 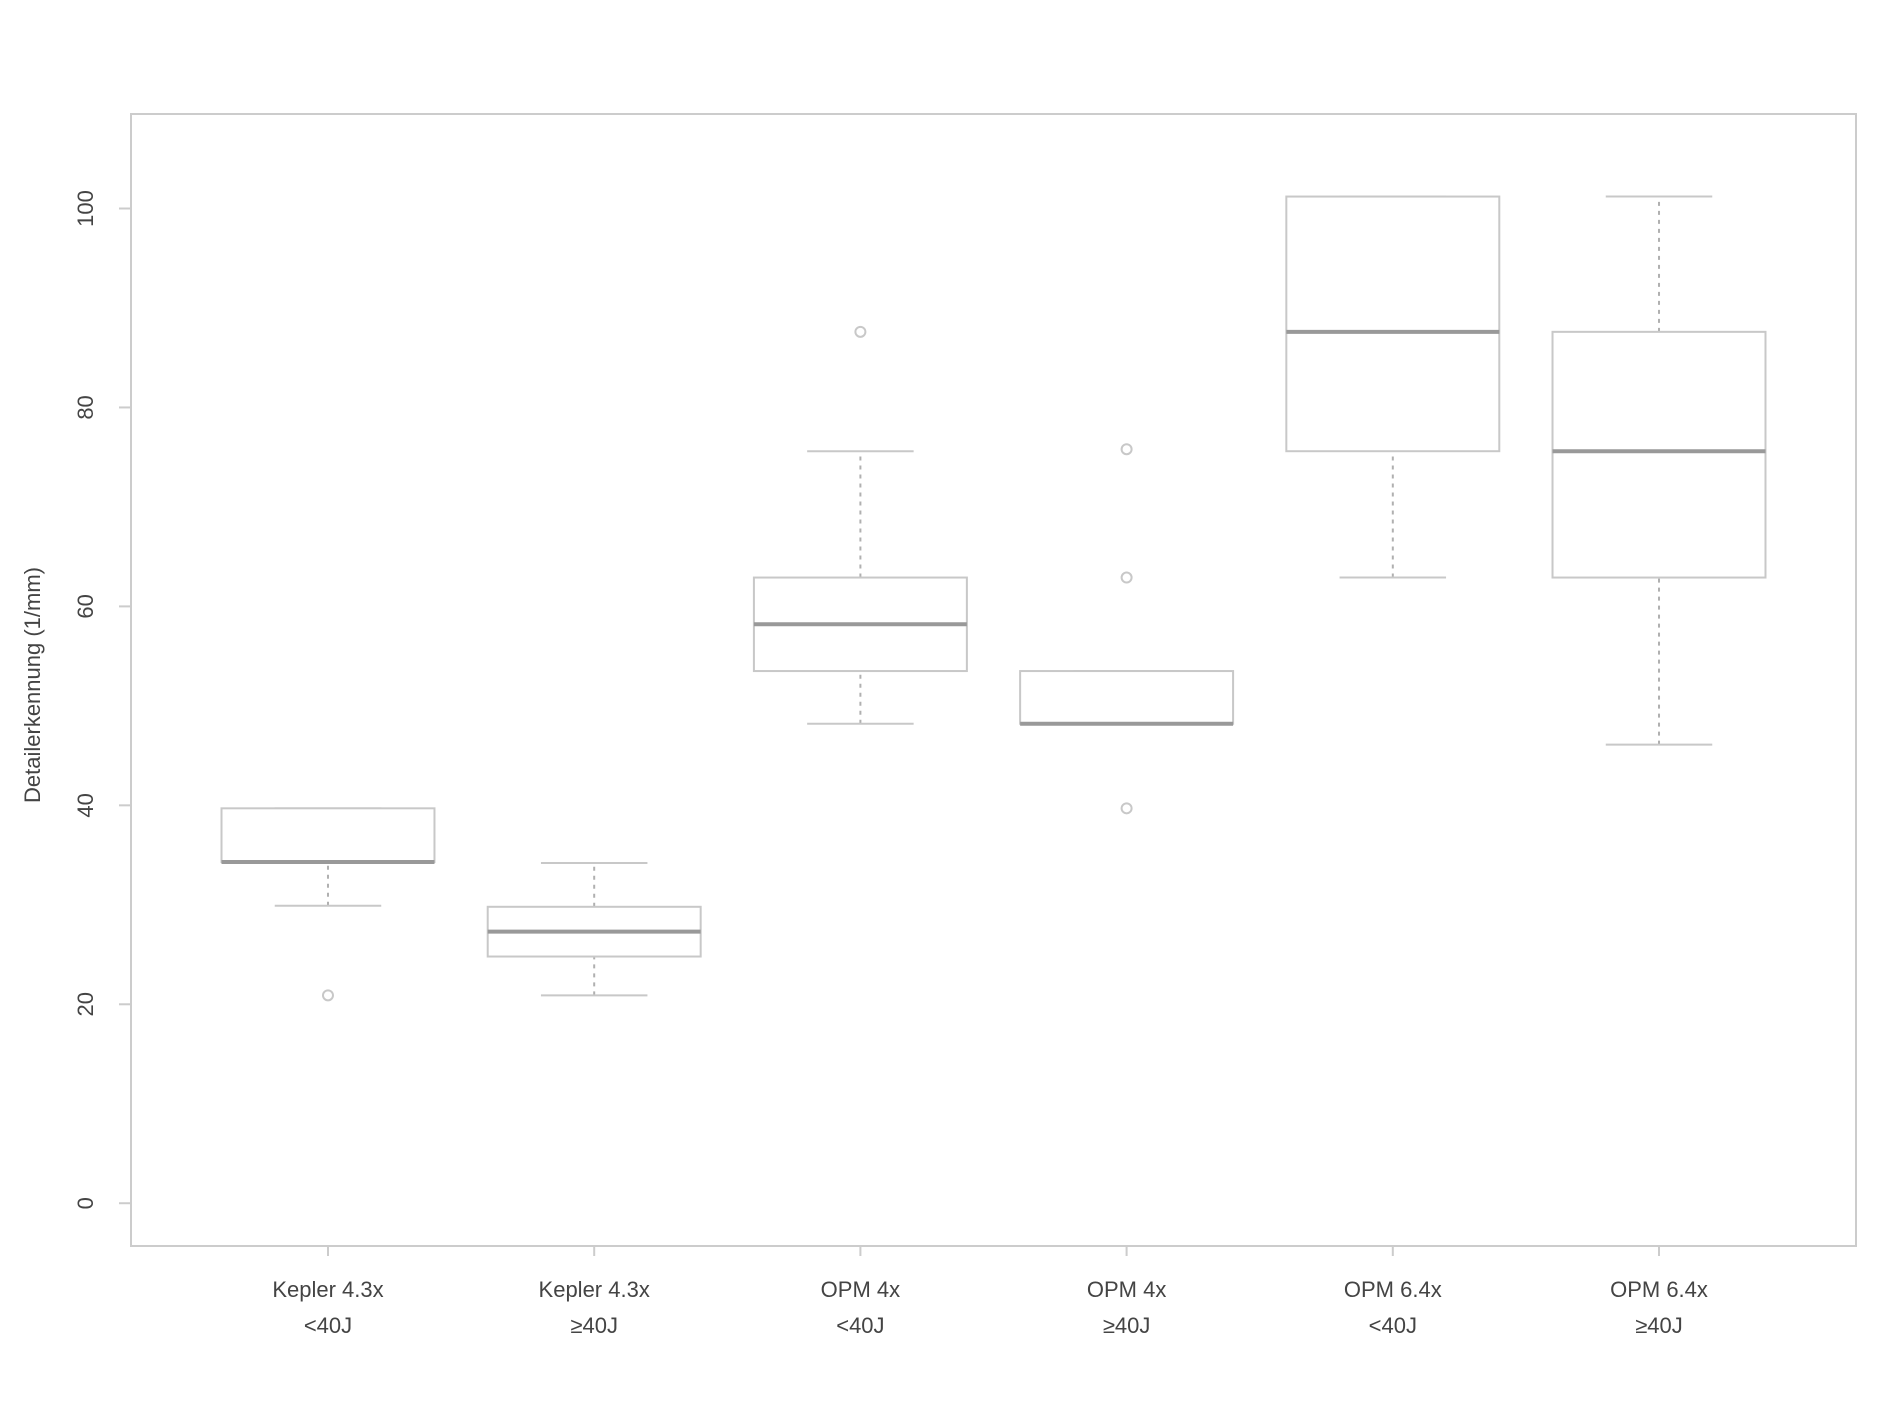 What do you see at coordinates (85, 1203) in the screenshot?
I see `y-tick-label: 0` at bounding box center [85, 1203].